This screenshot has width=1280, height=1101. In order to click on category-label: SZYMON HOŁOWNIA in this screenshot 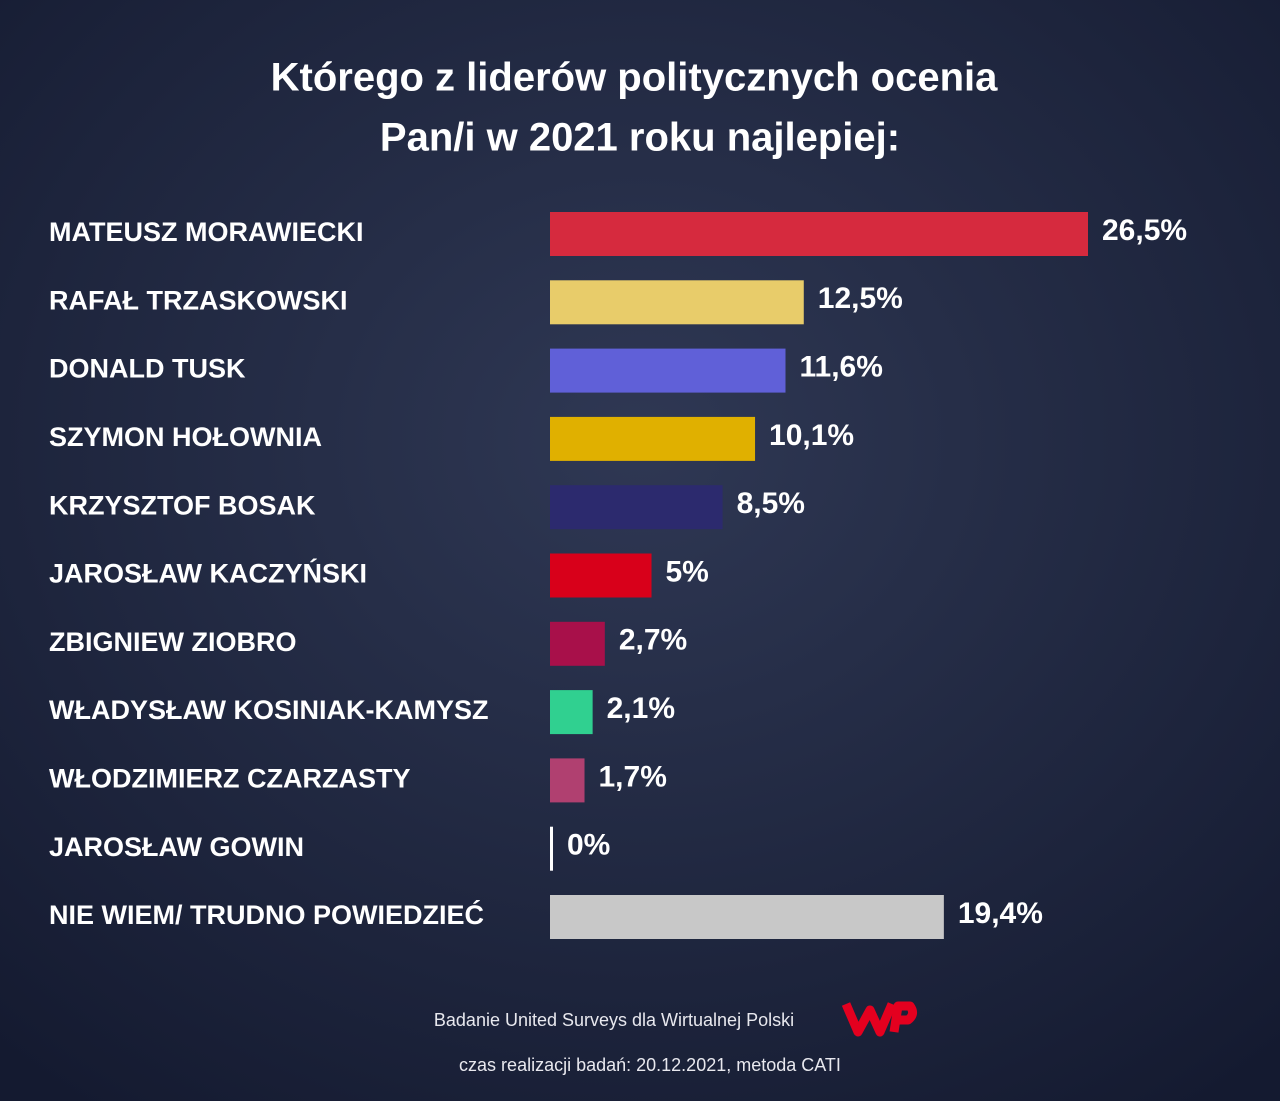, I will do `click(185, 437)`.